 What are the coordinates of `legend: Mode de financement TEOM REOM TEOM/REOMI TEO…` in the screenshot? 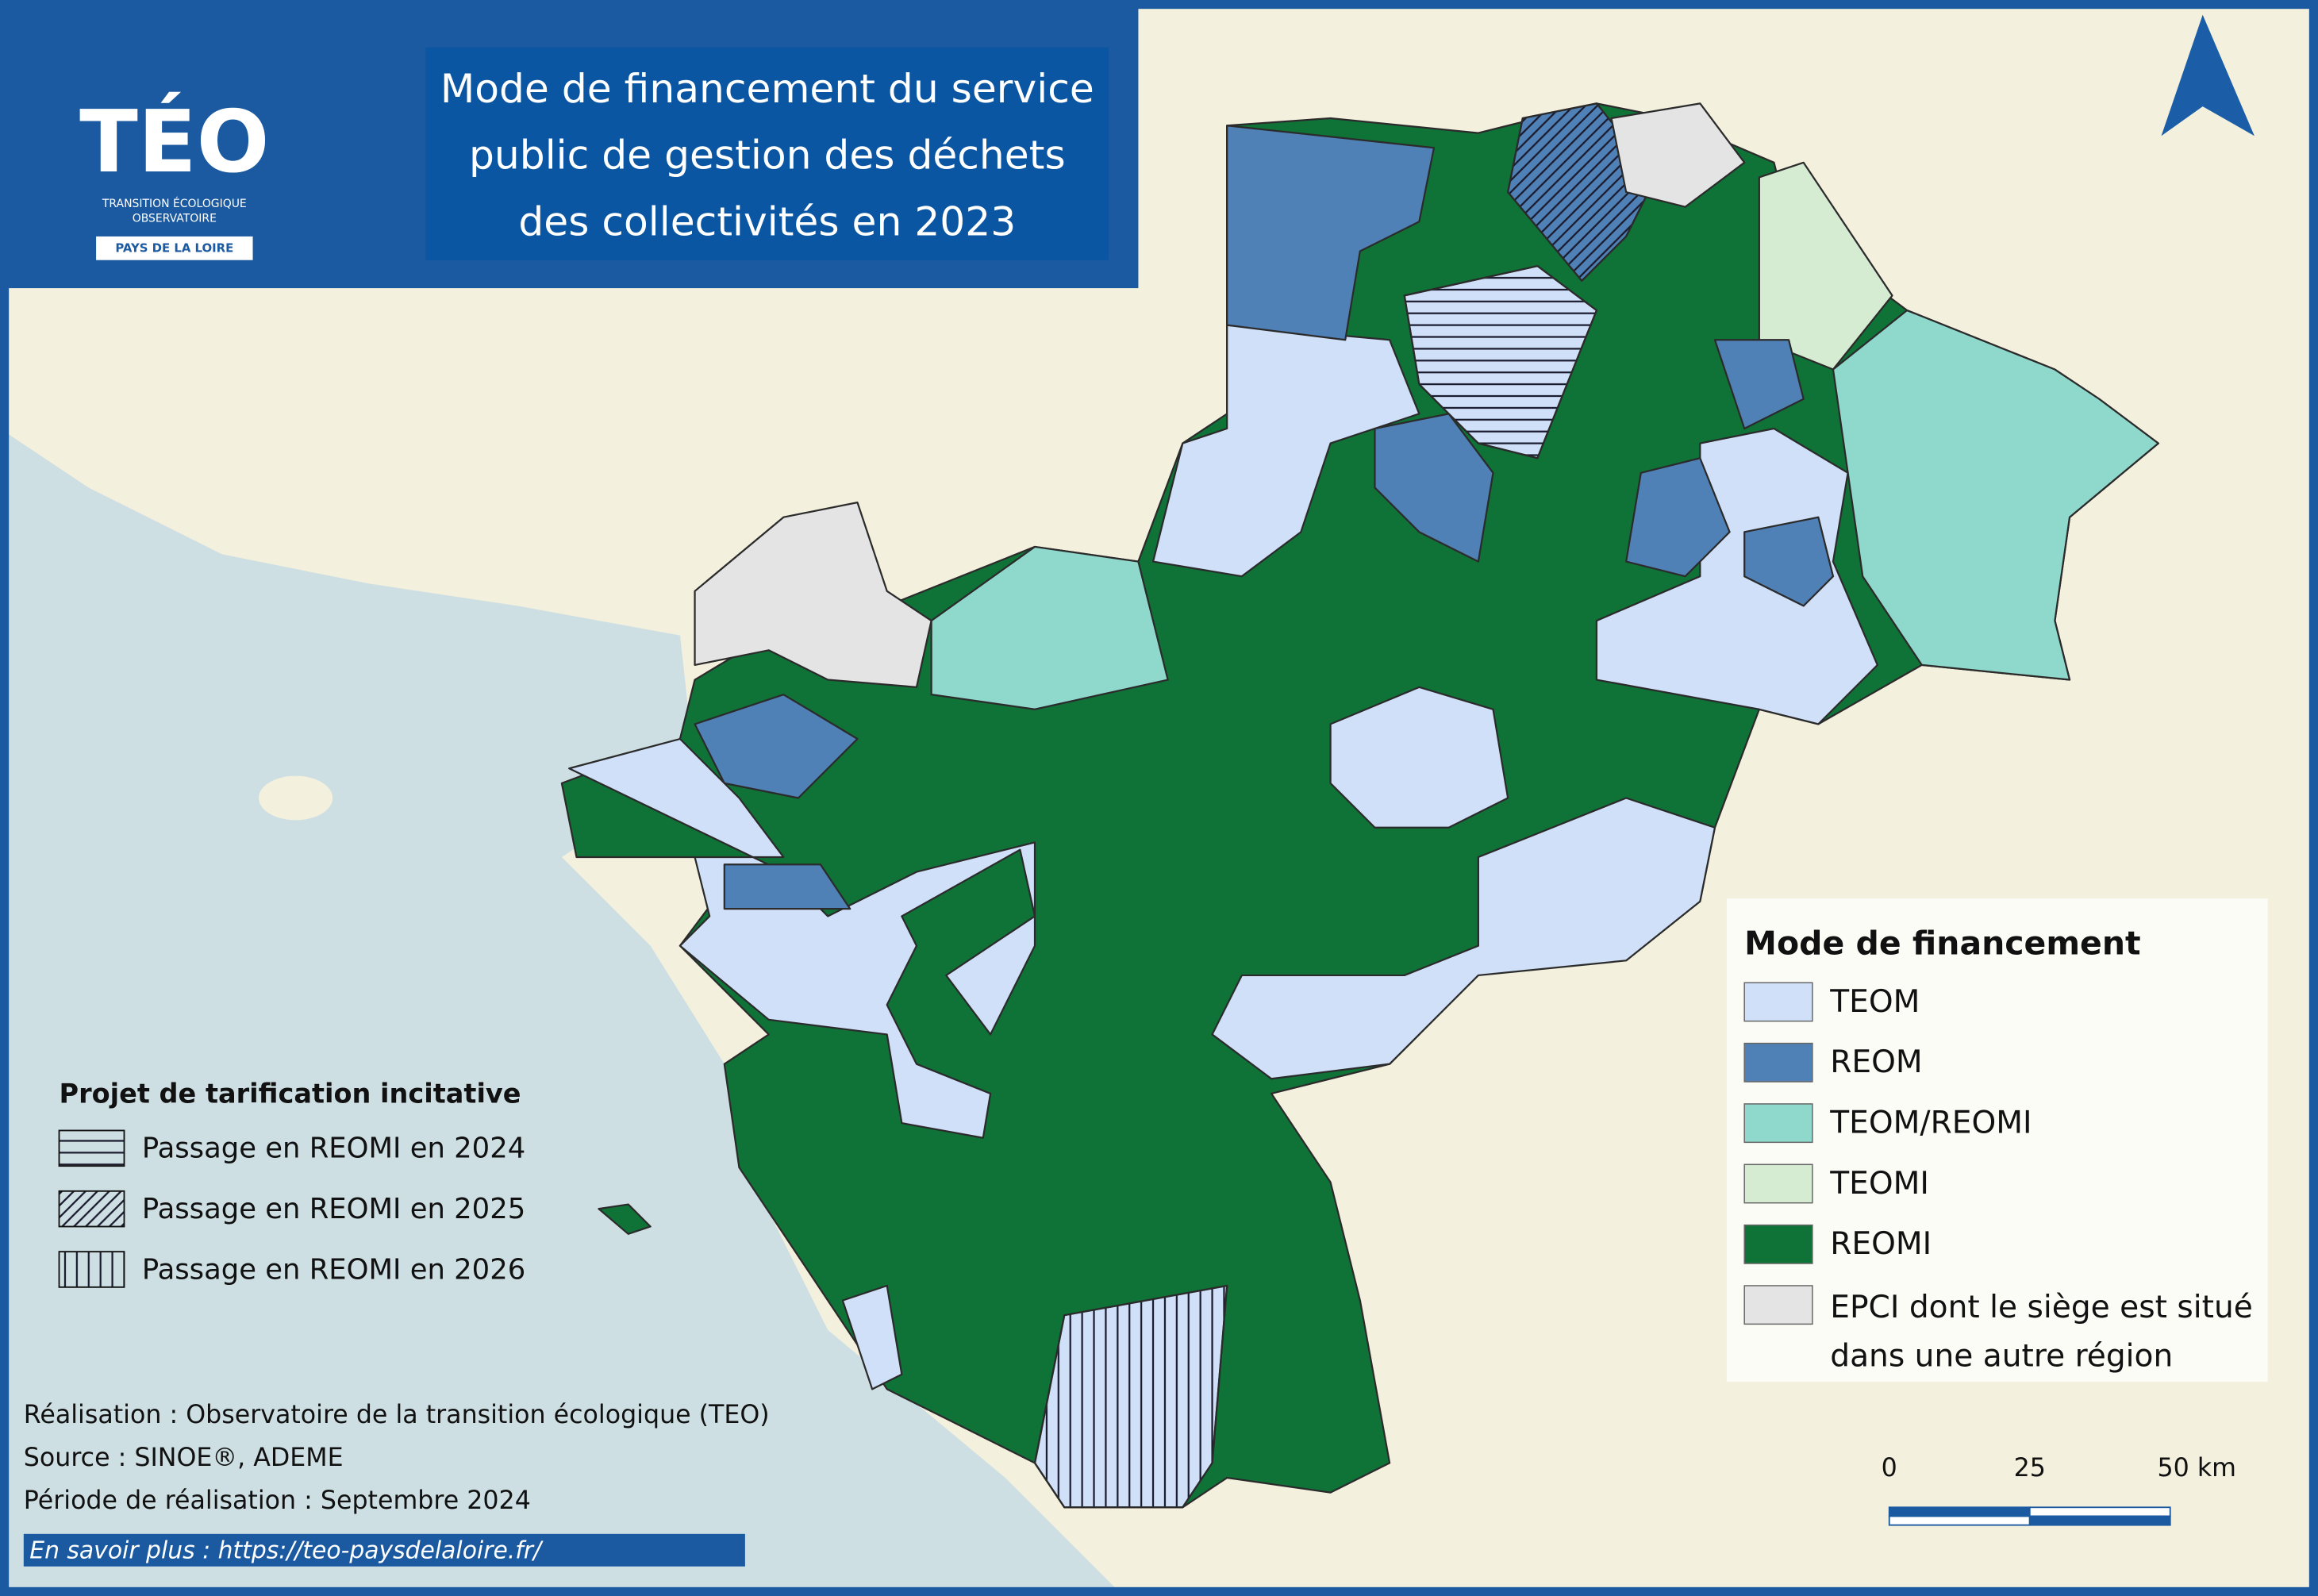 It's located at (1998, 1150).